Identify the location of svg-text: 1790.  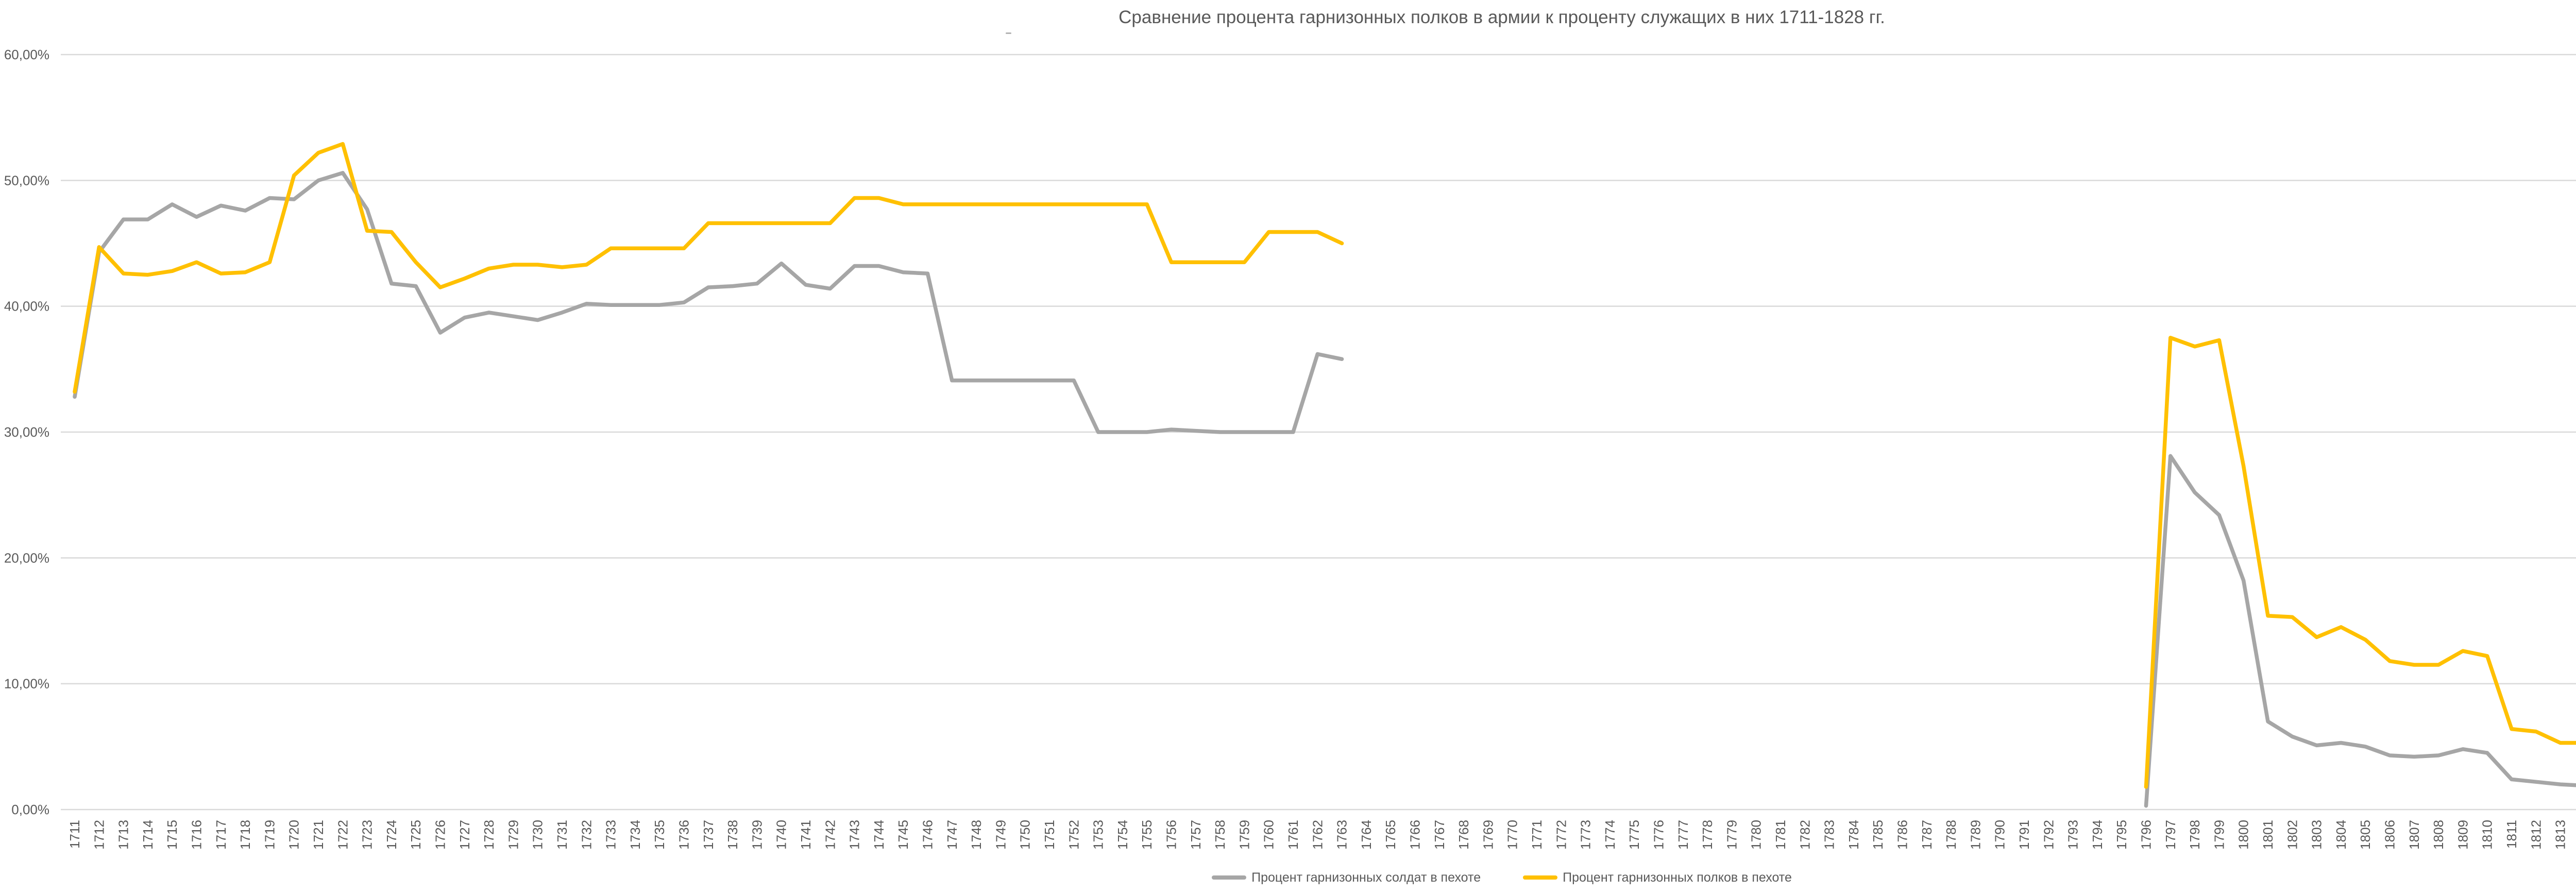
(2000, 835).